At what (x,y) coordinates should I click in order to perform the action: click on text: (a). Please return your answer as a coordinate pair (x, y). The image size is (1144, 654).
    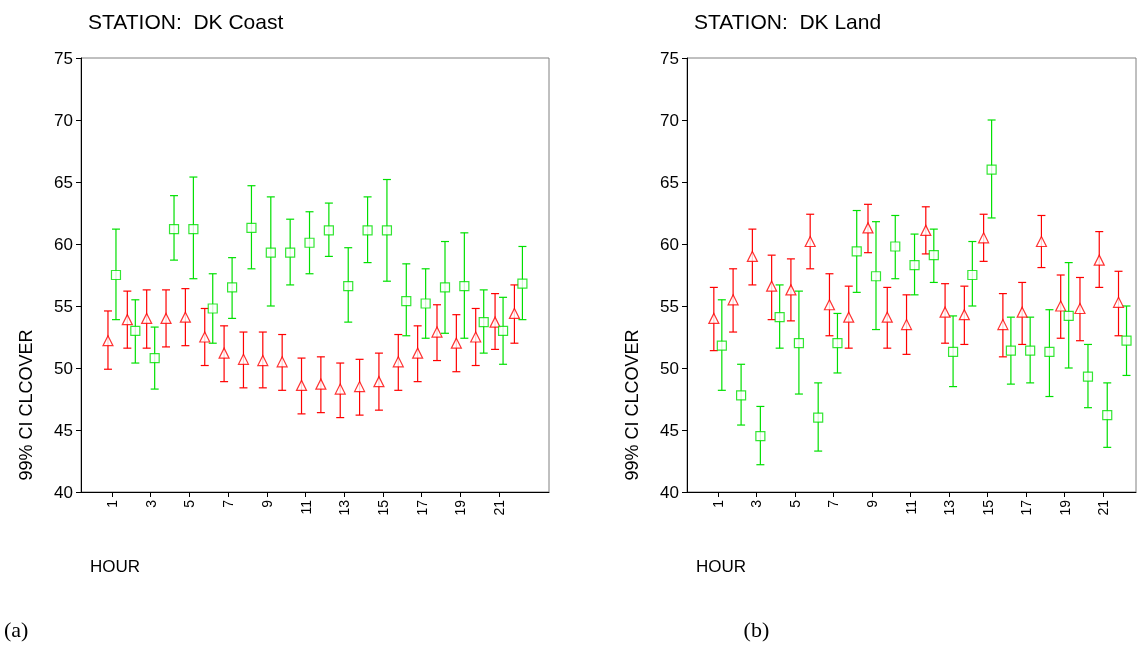
    Looking at the image, I should click on (16, 629).